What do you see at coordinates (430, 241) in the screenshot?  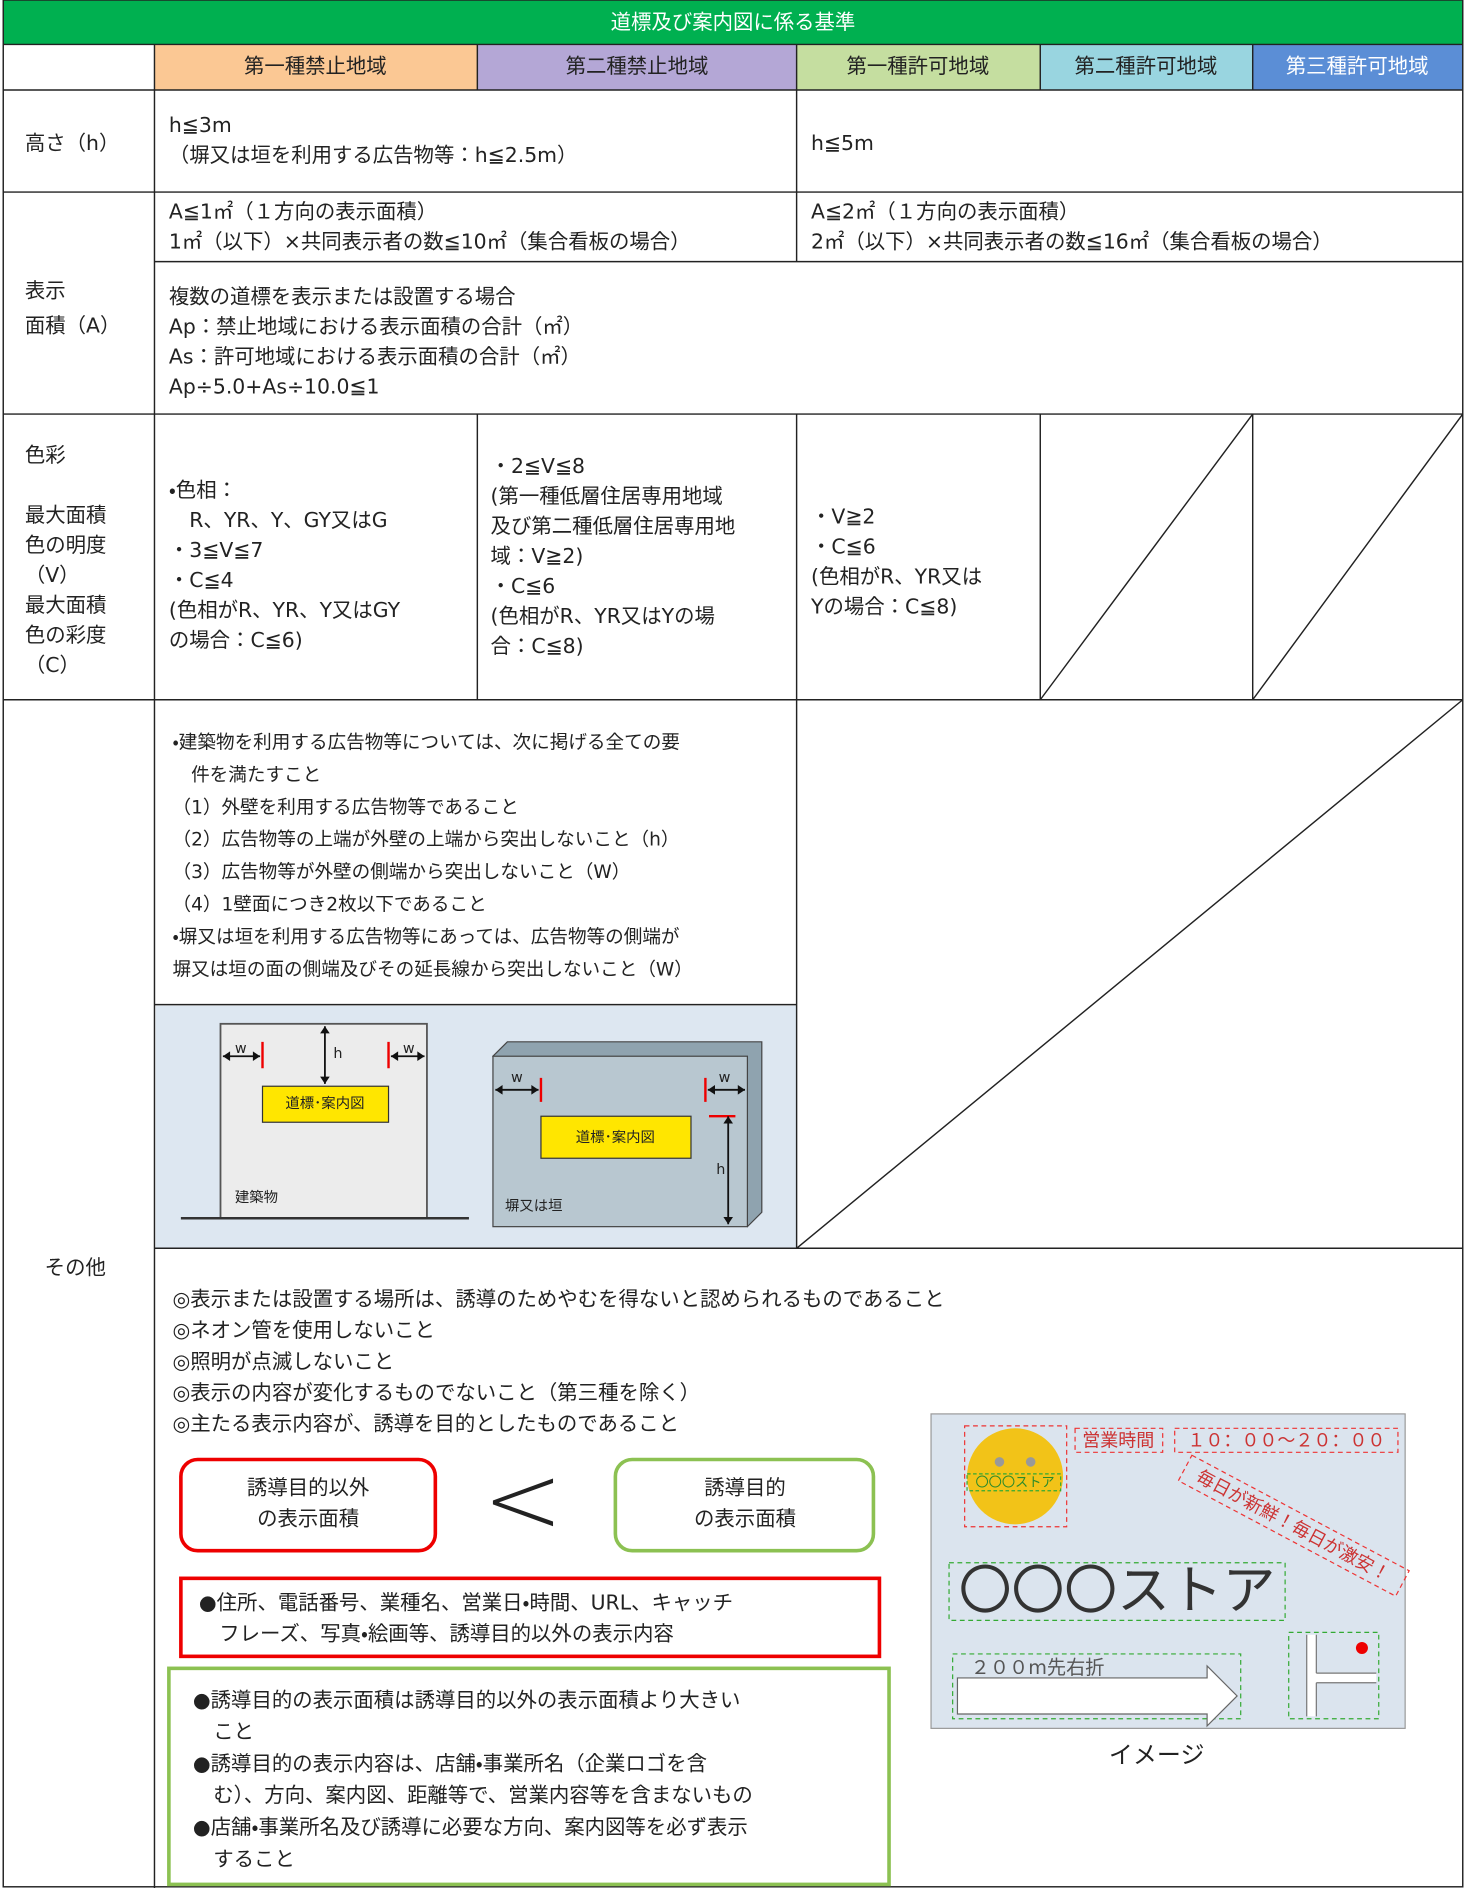 I see `cell-text: 1㎡（以下）×共同表示者の数≦10㎡（集合看板の場合）` at bounding box center [430, 241].